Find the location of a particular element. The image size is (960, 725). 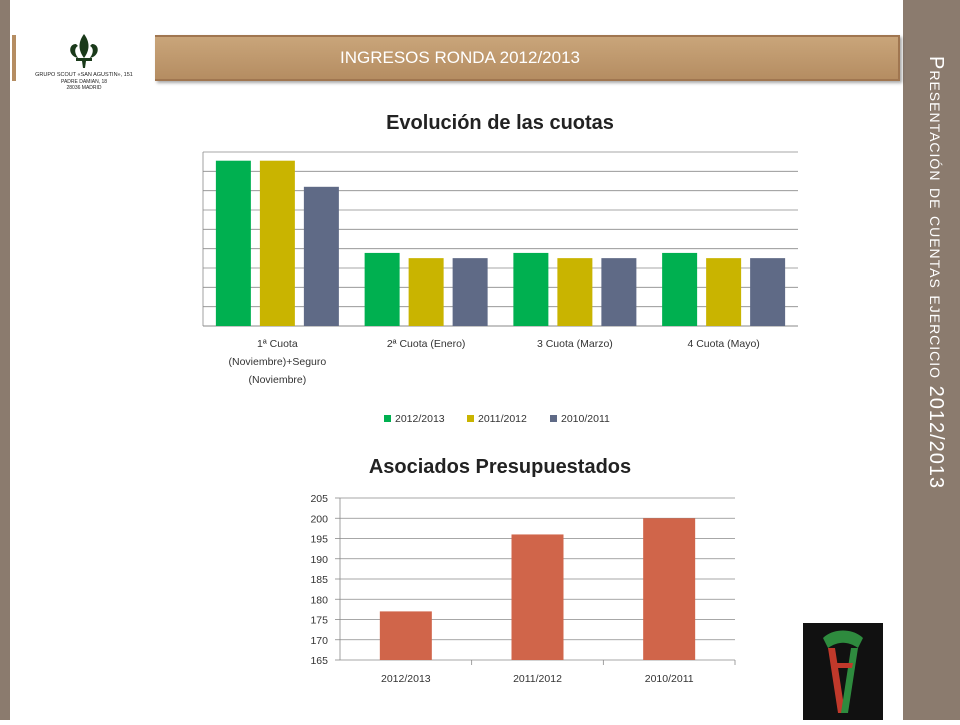

bar-2010/2011-1 is located at coordinates (470, 292).